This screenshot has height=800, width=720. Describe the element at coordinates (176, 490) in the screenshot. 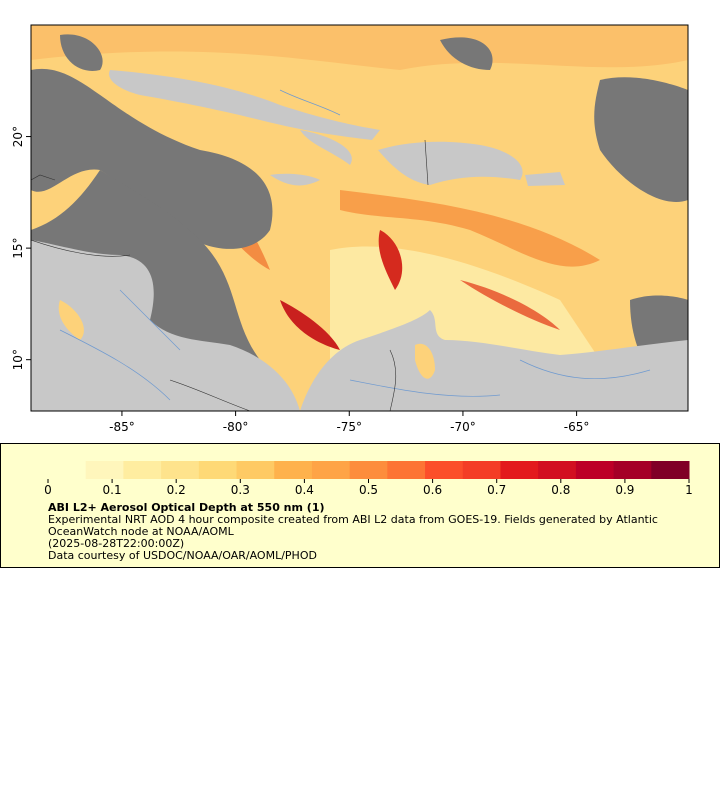

I see `colorbar-tick-label: 0.2` at that location.